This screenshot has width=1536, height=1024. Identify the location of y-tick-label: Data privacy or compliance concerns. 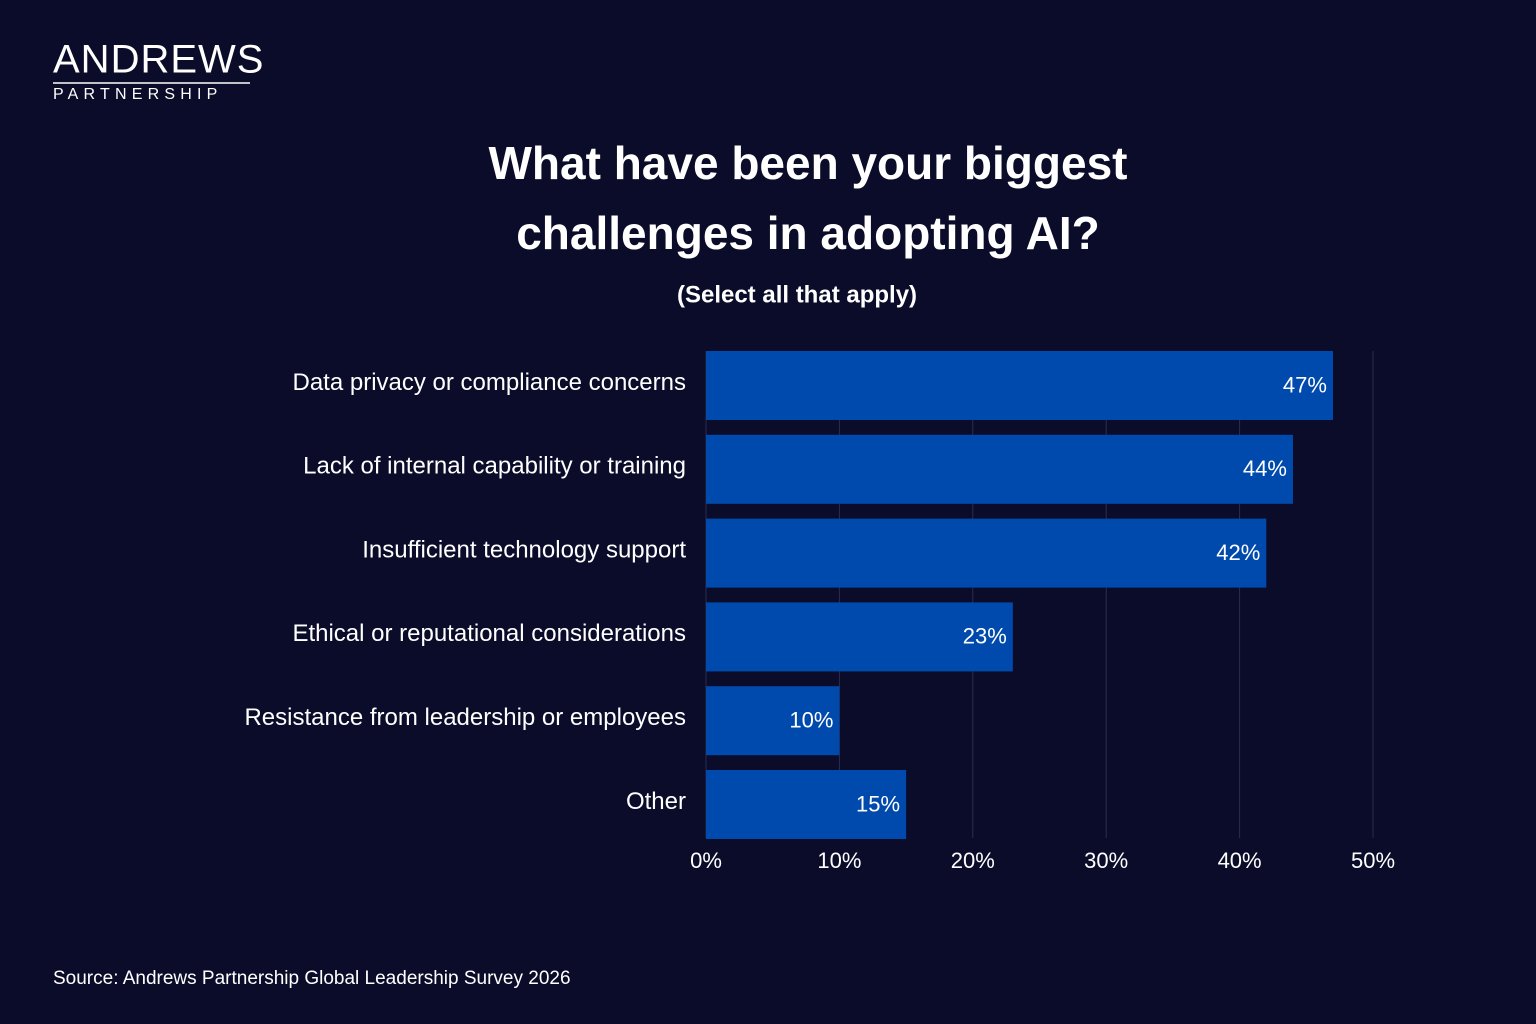
(489, 382).